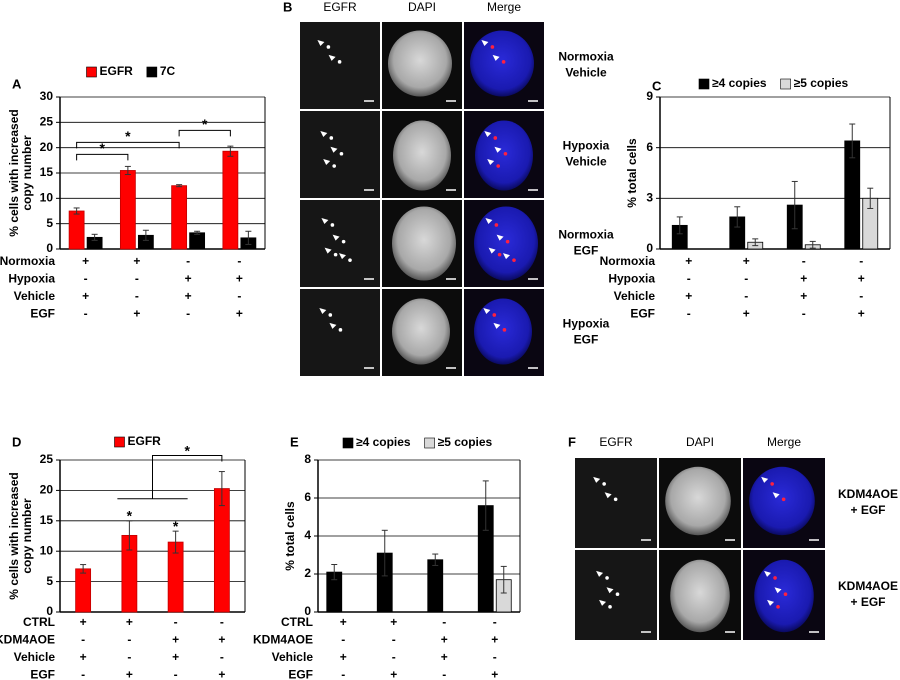  I want to click on y-tick-label: 10, so click(47, 550).